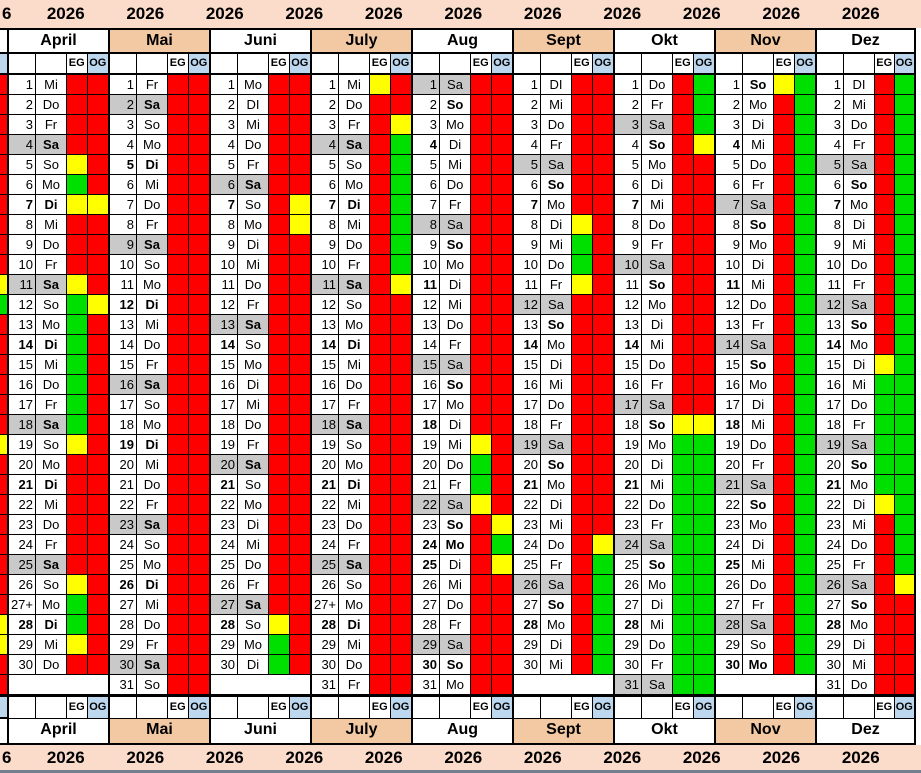 The image size is (921, 773). I want to click on day-row-april-10: 10 Fr, so click(58, 265).